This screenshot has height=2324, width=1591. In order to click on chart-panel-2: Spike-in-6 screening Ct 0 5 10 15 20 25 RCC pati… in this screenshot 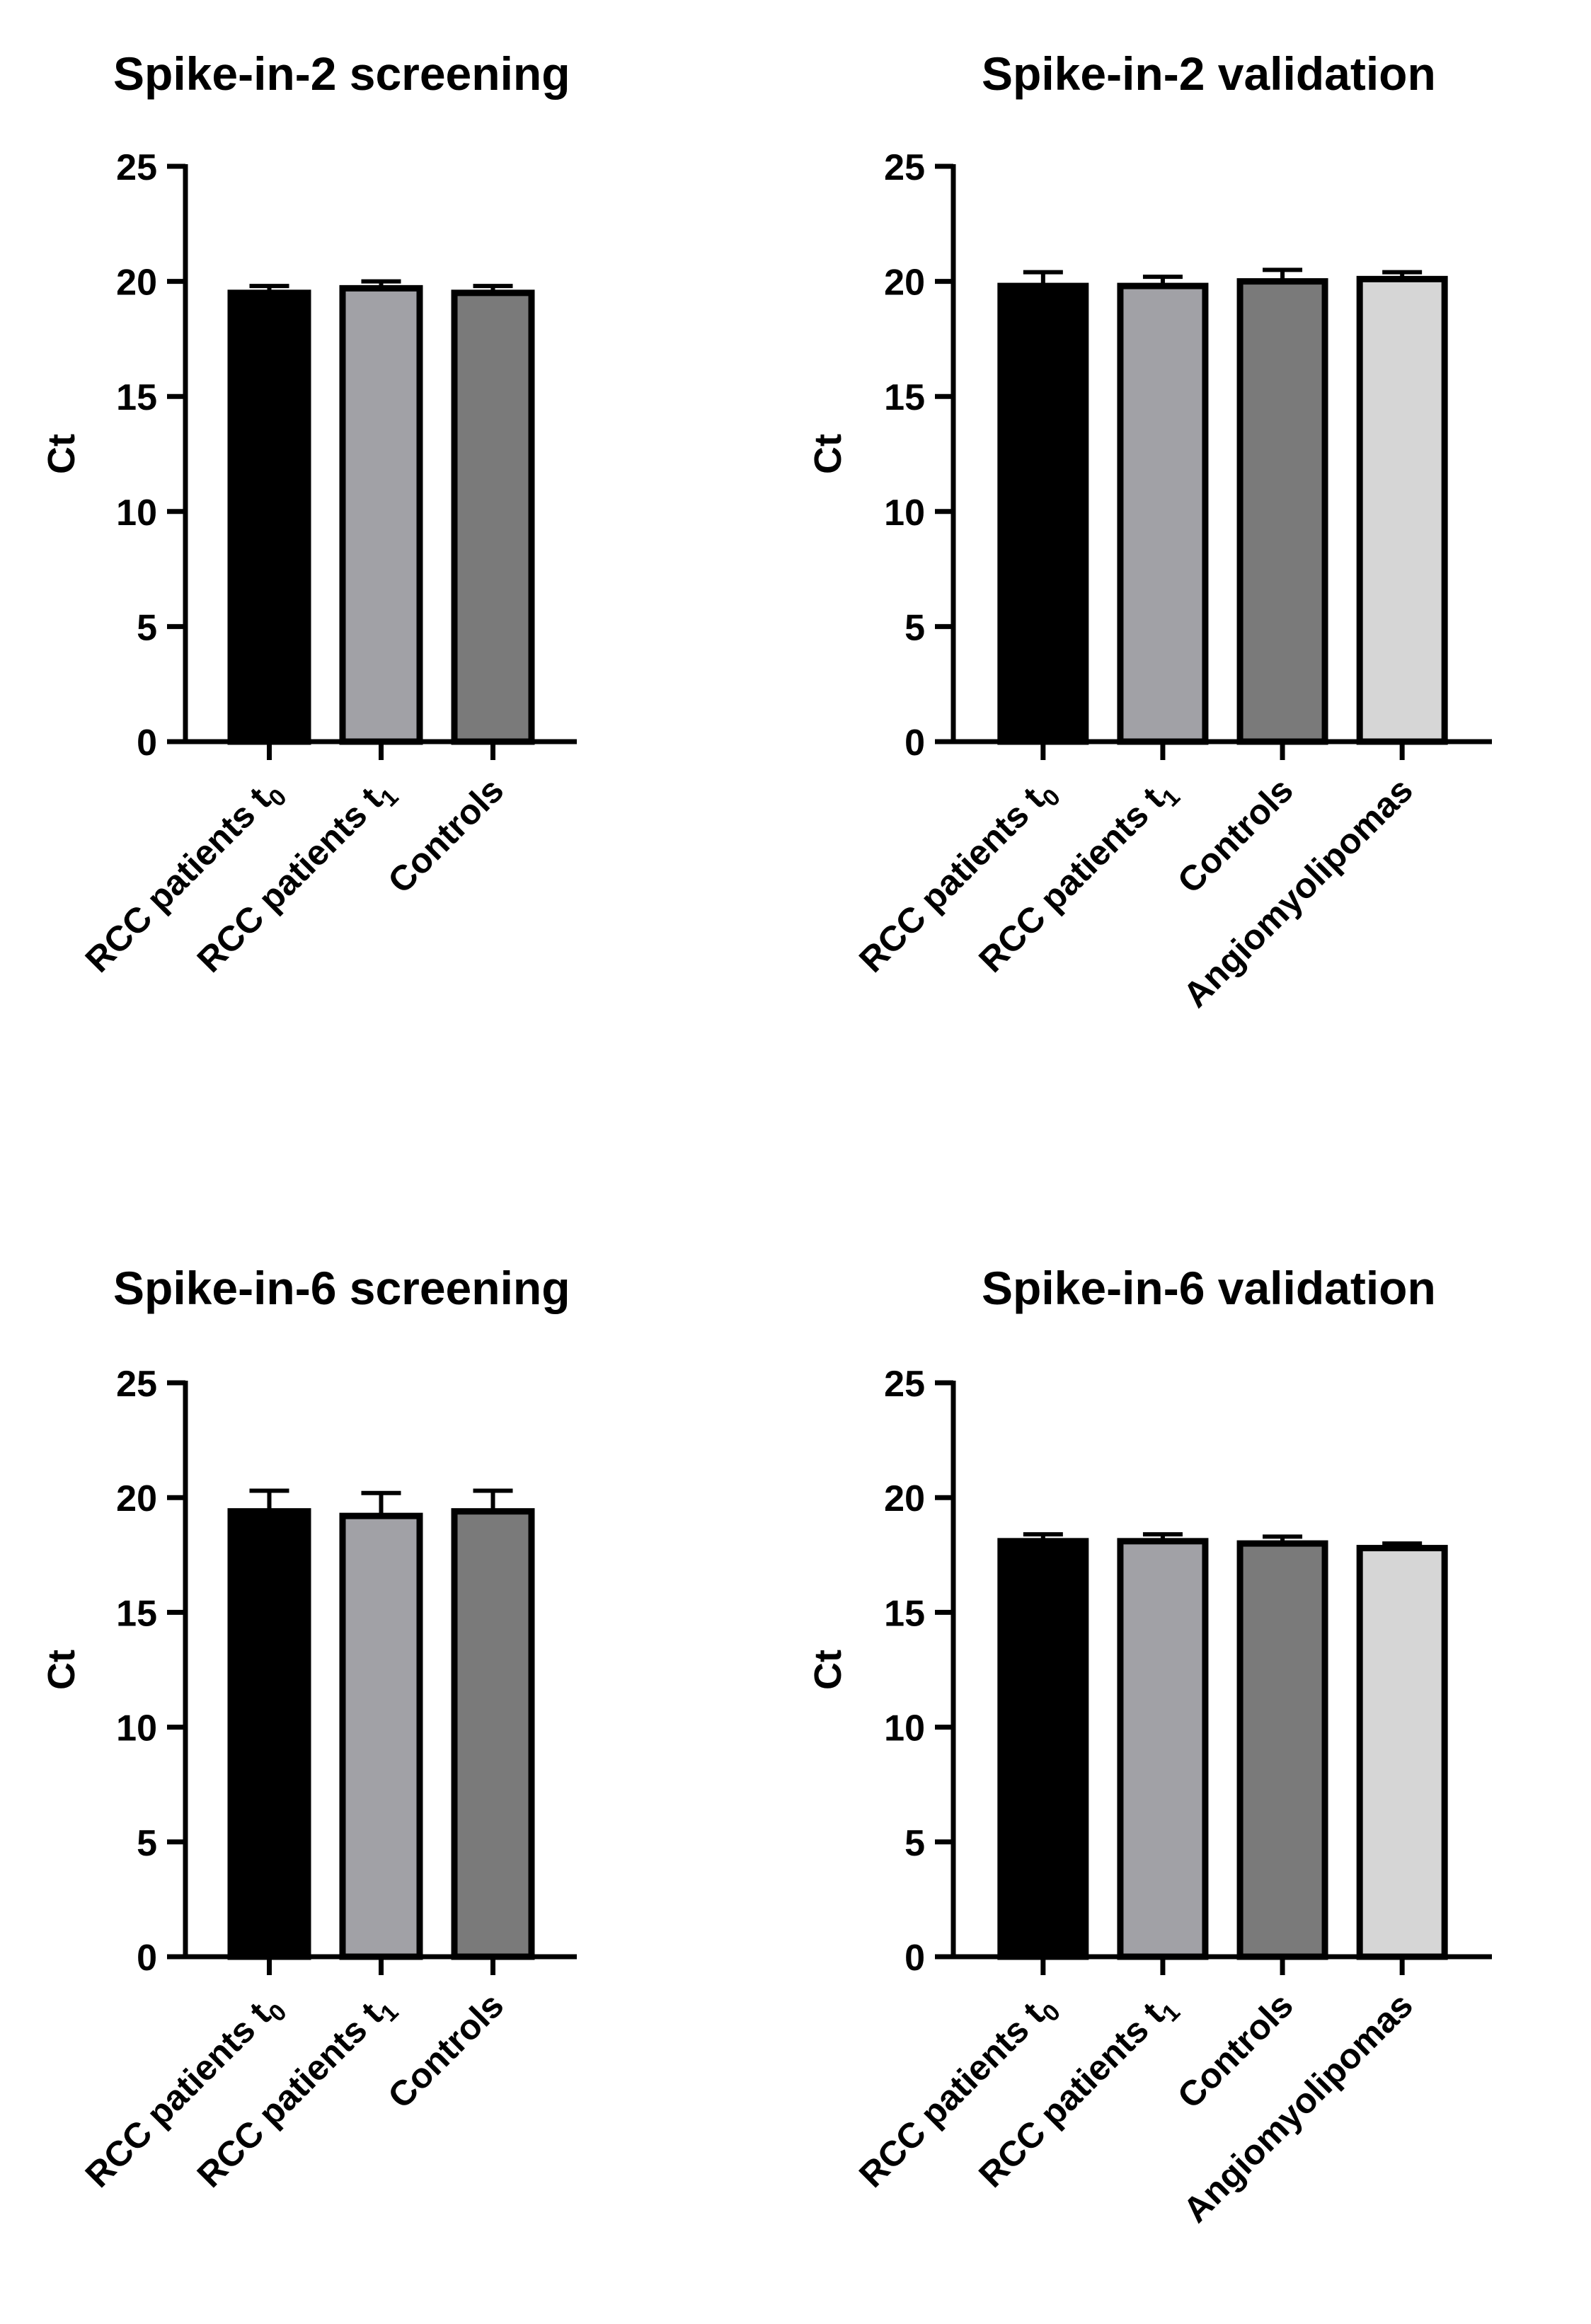, I will do `click(308, 1730)`.